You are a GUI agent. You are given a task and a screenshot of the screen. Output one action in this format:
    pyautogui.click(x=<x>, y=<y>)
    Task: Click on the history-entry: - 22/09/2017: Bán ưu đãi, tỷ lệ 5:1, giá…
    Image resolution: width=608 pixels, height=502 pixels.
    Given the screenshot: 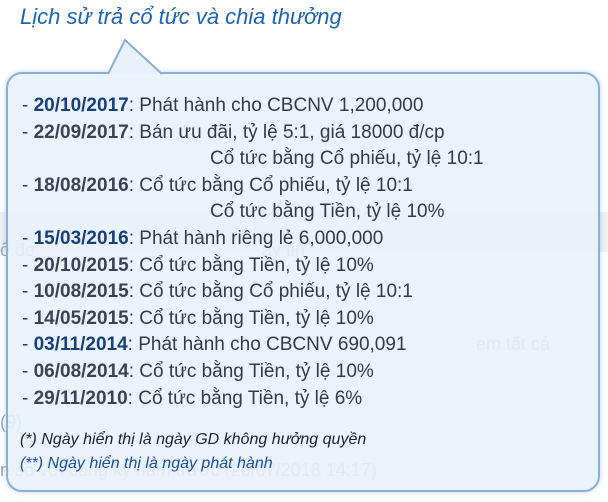 What is the action you would take?
    pyautogui.click(x=309, y=133)
    